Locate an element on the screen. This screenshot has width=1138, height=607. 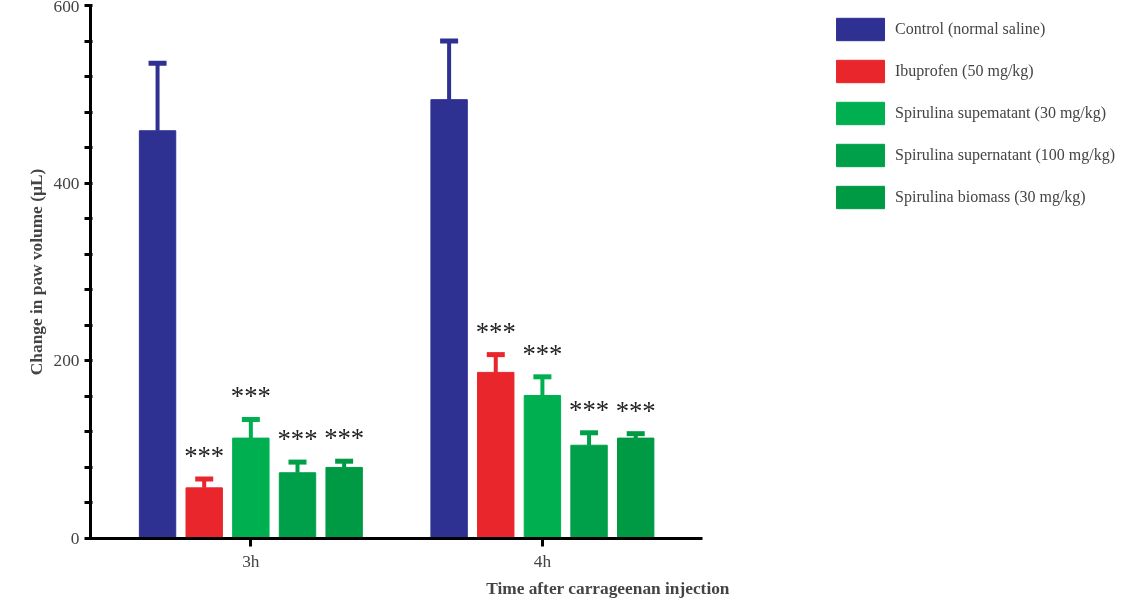
y-tick-label: 600 is located at coordinates (66, 8).